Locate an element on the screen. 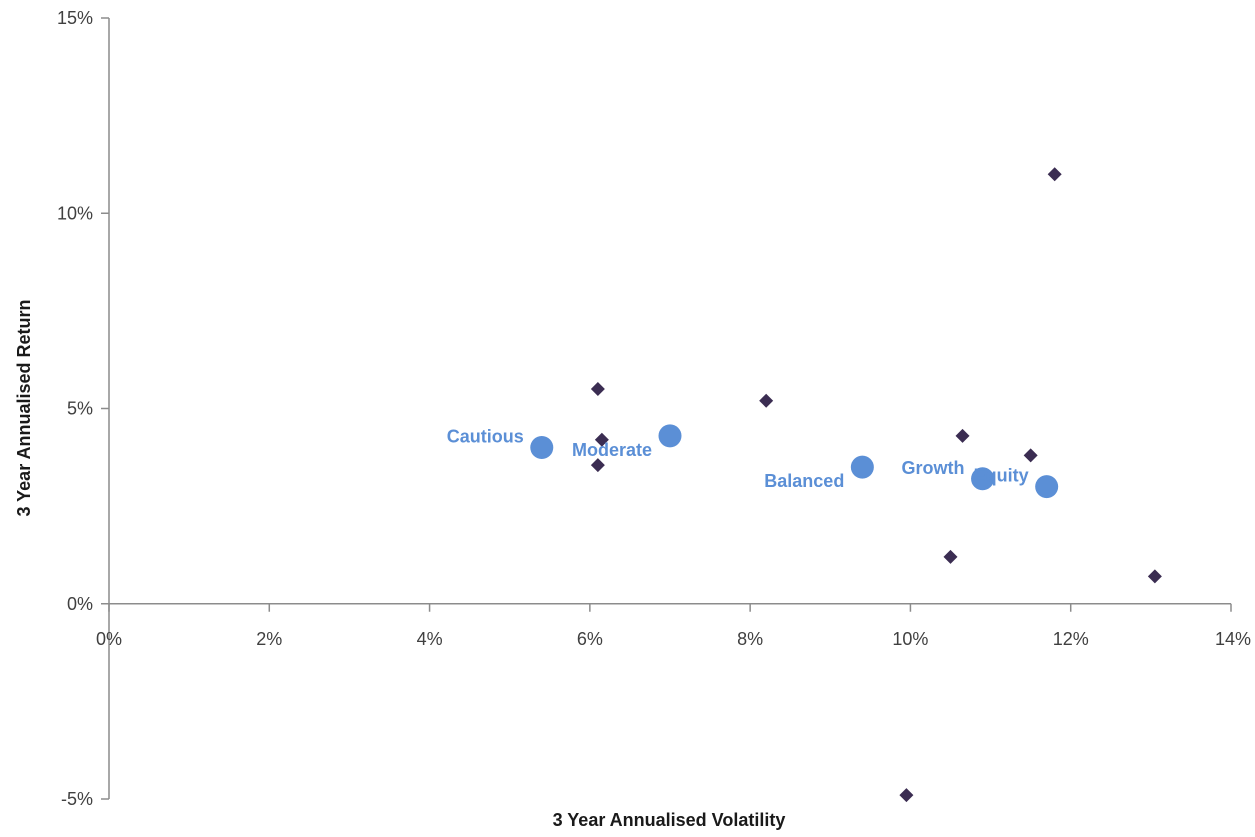 Image resolution: width=1255 pixels, height=837 pixels. x-tick-label: 4% is located at coordinates (430, 639).